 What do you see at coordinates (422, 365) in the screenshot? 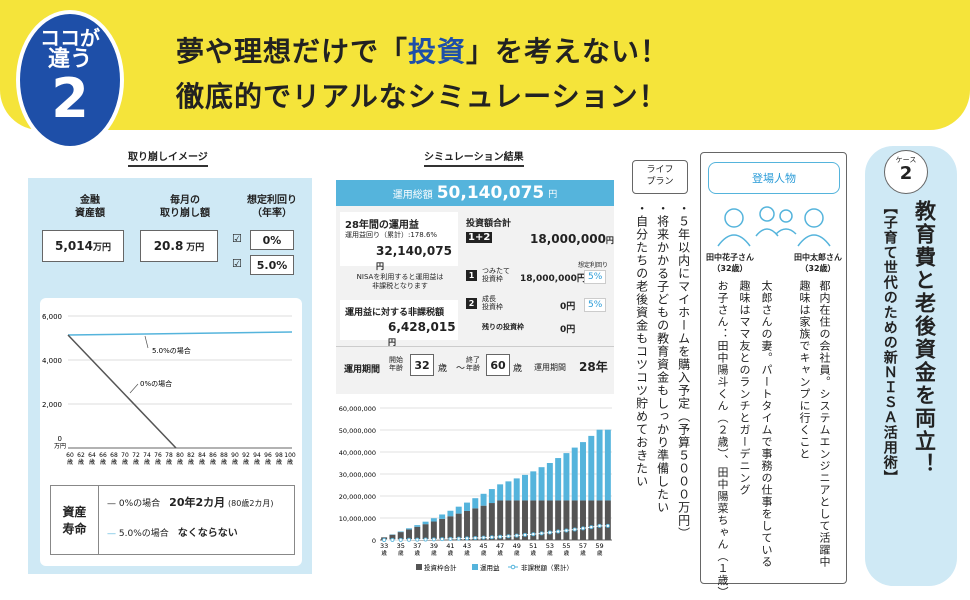
I see `start-age: 32` at bounding box center [422, 365].